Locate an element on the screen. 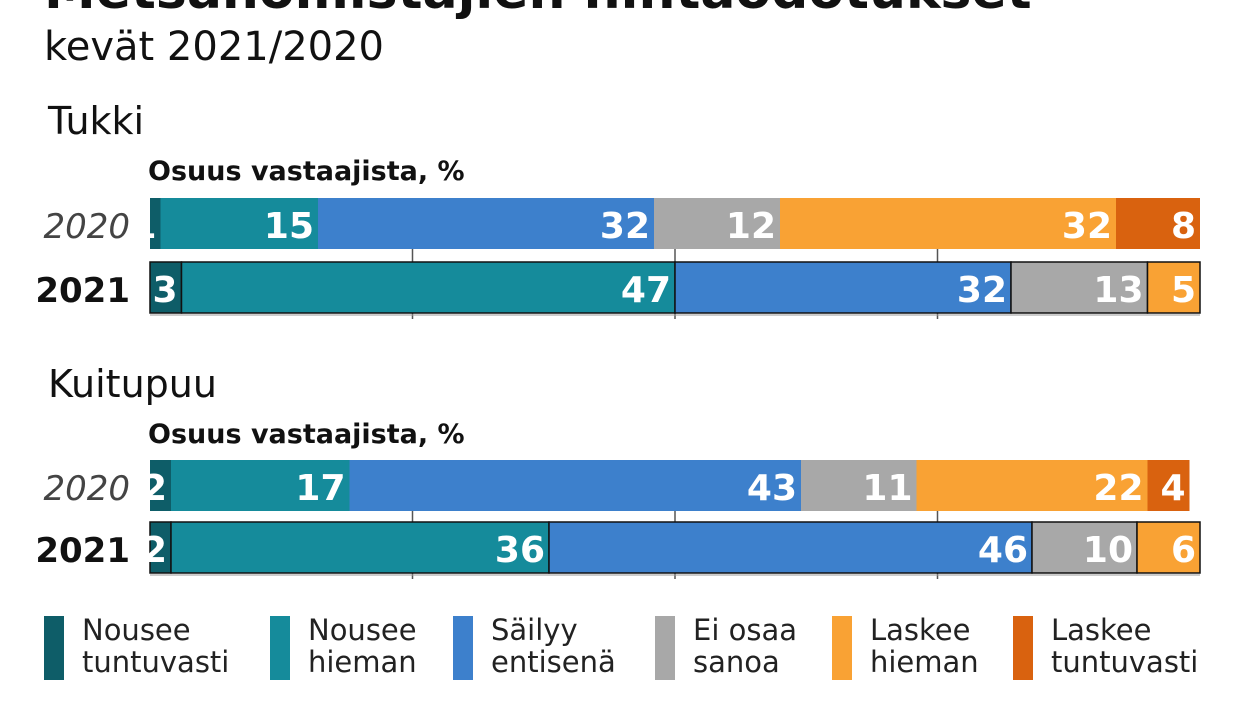  data-label: 1 is located at coordinates (143, 226).